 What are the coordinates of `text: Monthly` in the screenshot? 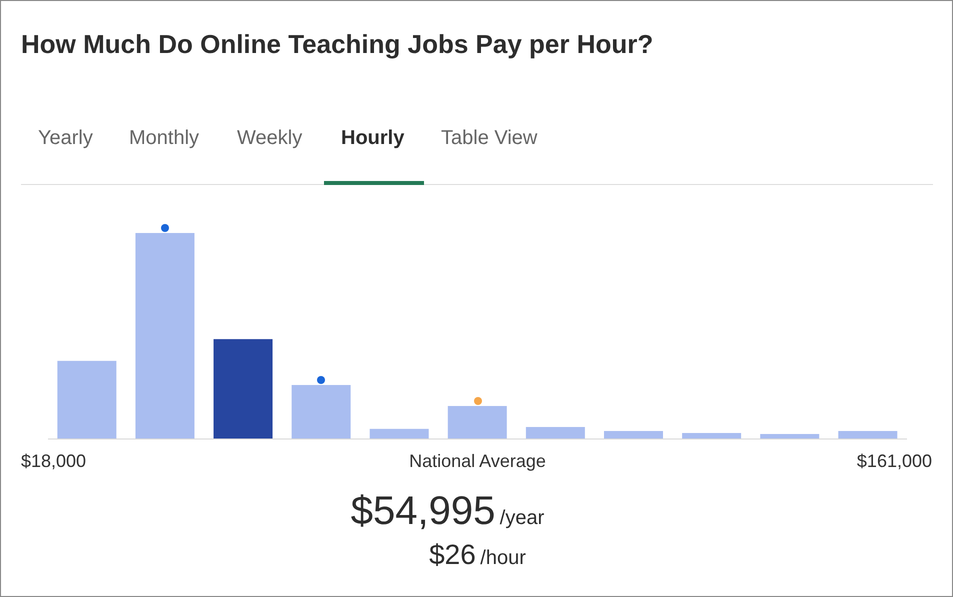 It's located at (164, 138).